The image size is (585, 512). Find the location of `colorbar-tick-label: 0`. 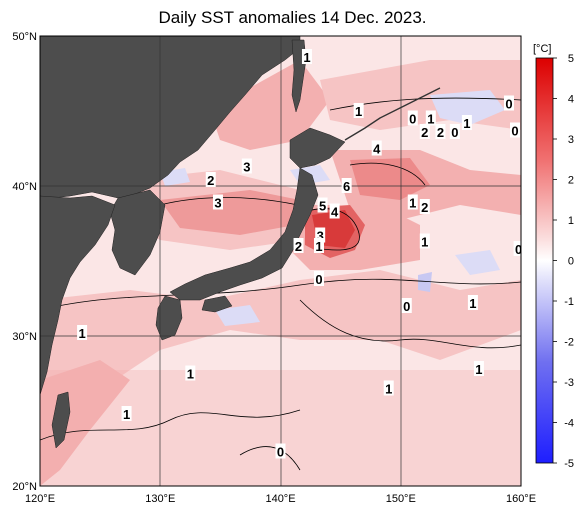

colorbar-tick-label: 0 is located at coordinates (571, 262).